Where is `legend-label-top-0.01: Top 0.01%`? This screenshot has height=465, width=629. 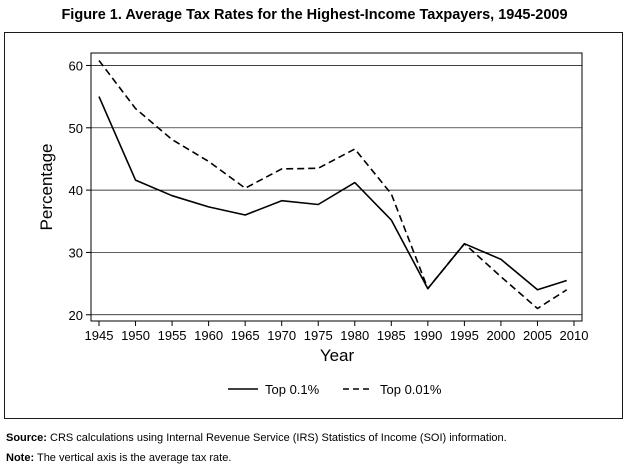 legend-label-top-0.01: Top 0.01% is located at coordinates (411, 389).